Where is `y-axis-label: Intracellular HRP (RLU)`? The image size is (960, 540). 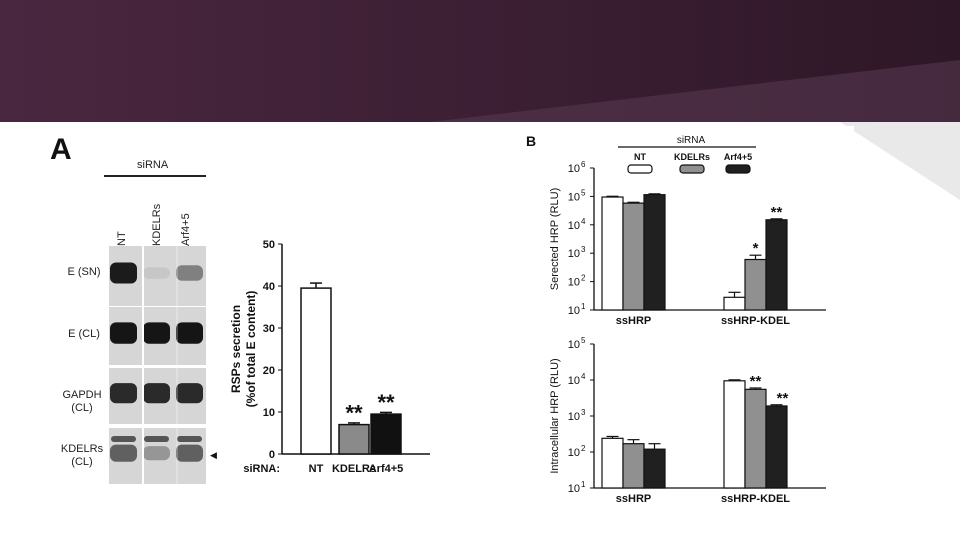
y-axis-label: Intracellular HRP (RLU) is located at coordinates (555, 415).